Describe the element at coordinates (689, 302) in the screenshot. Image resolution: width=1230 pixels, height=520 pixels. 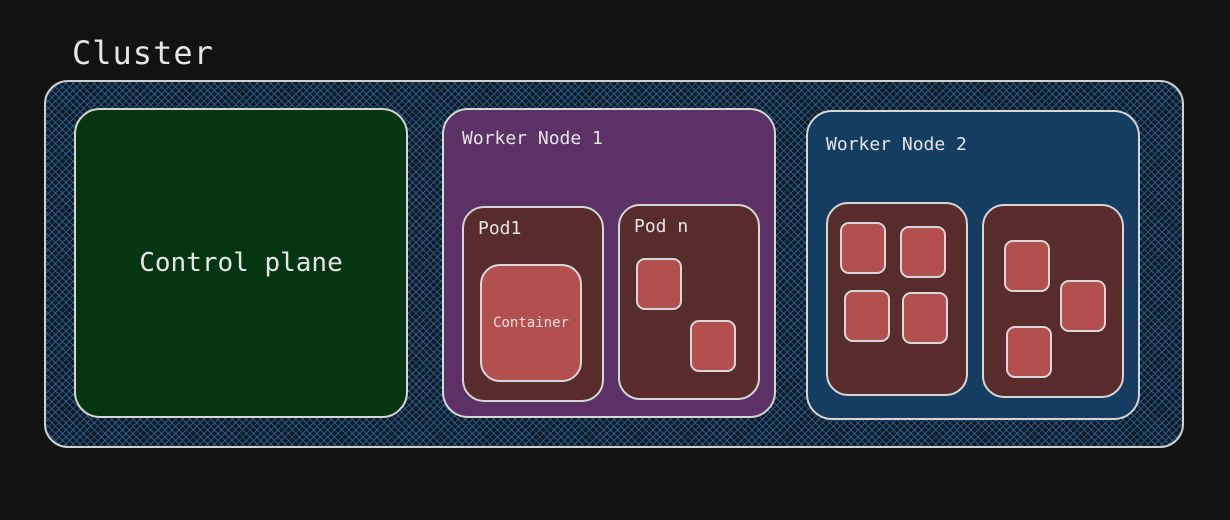
I see `pod-n: Pod n` at that location.